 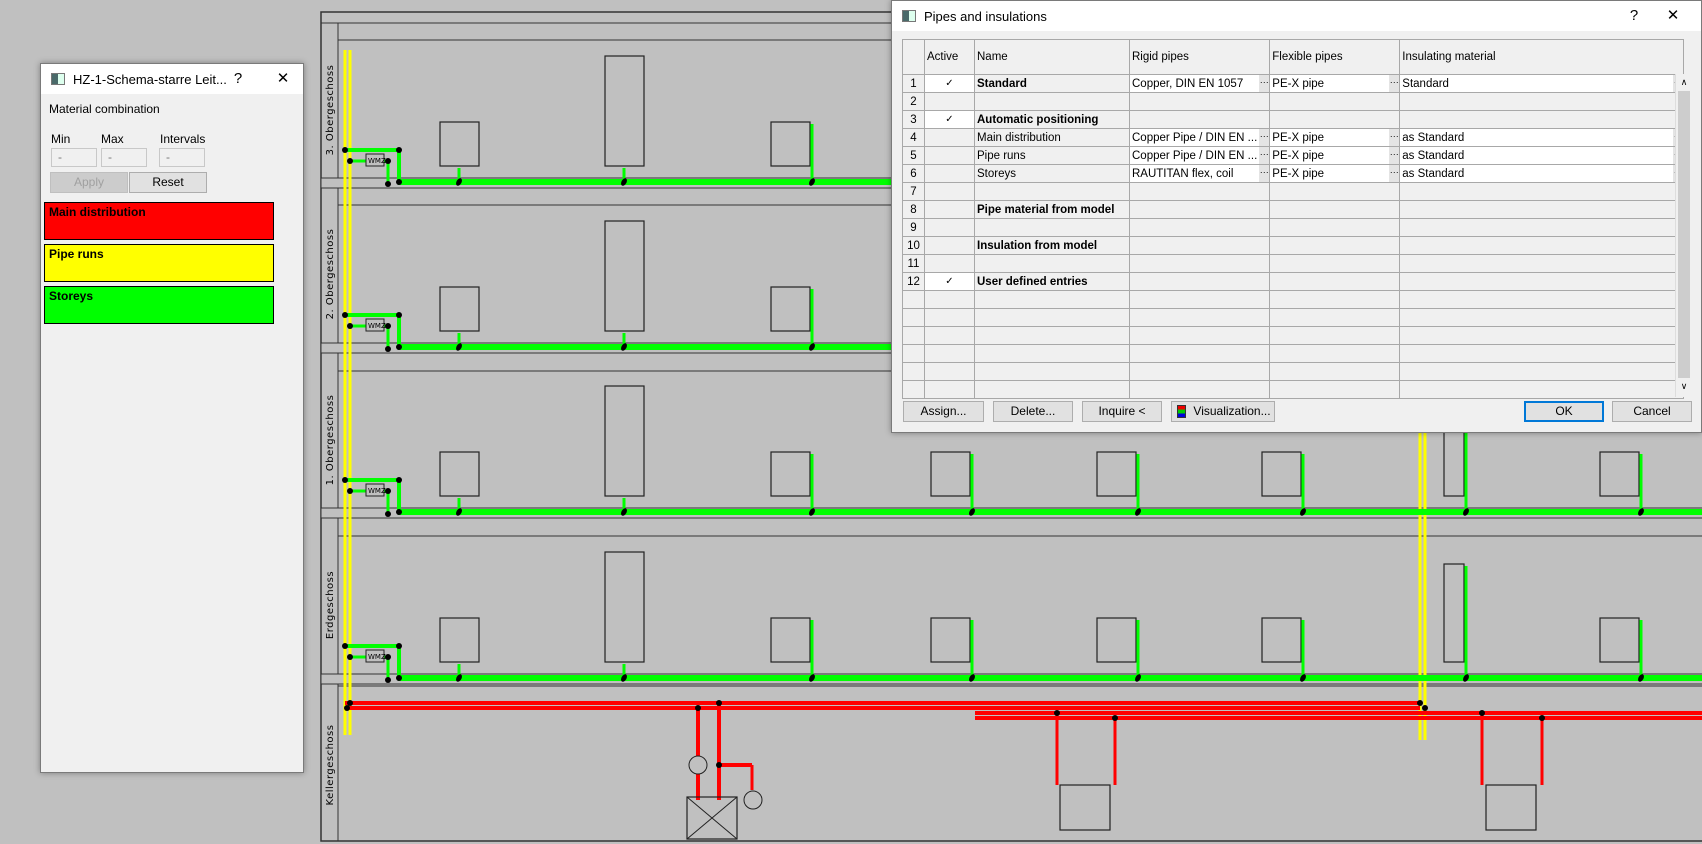 I want to click on name-cell: Automatic positioning, so click(x=1052, y=119).